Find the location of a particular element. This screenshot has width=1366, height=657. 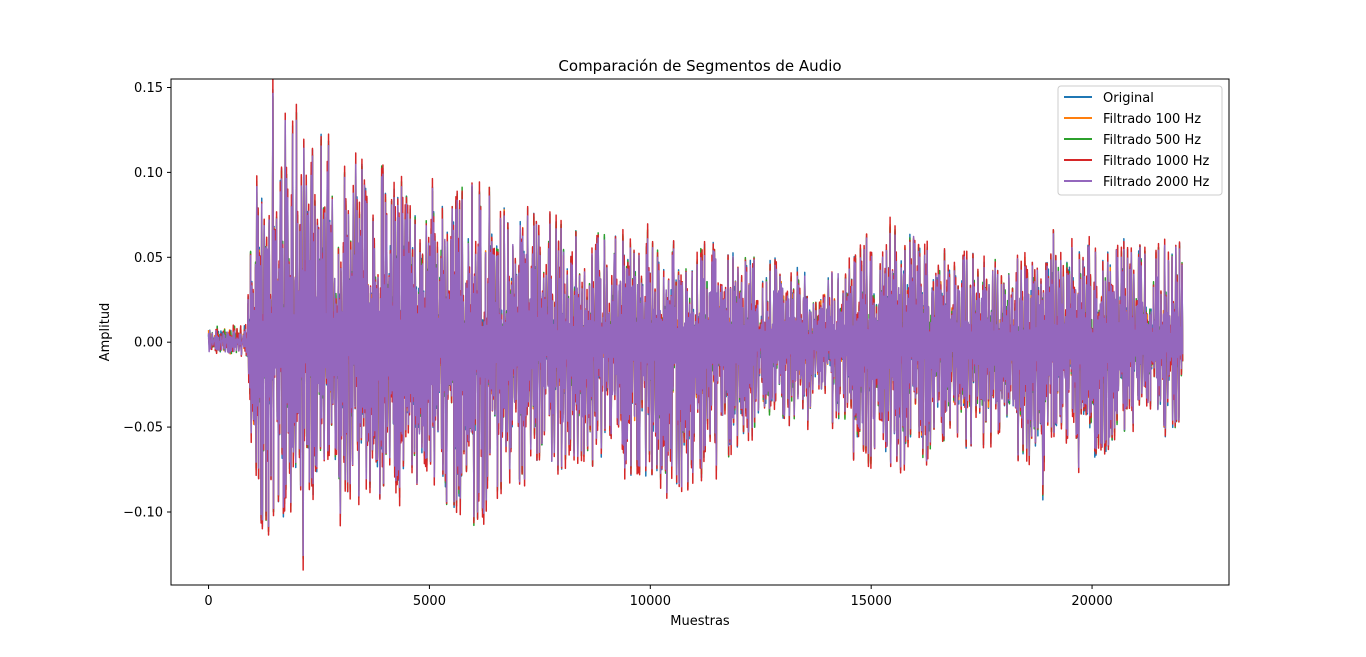

y-tick-label: −0.05 is located at coordinates (143, 428).